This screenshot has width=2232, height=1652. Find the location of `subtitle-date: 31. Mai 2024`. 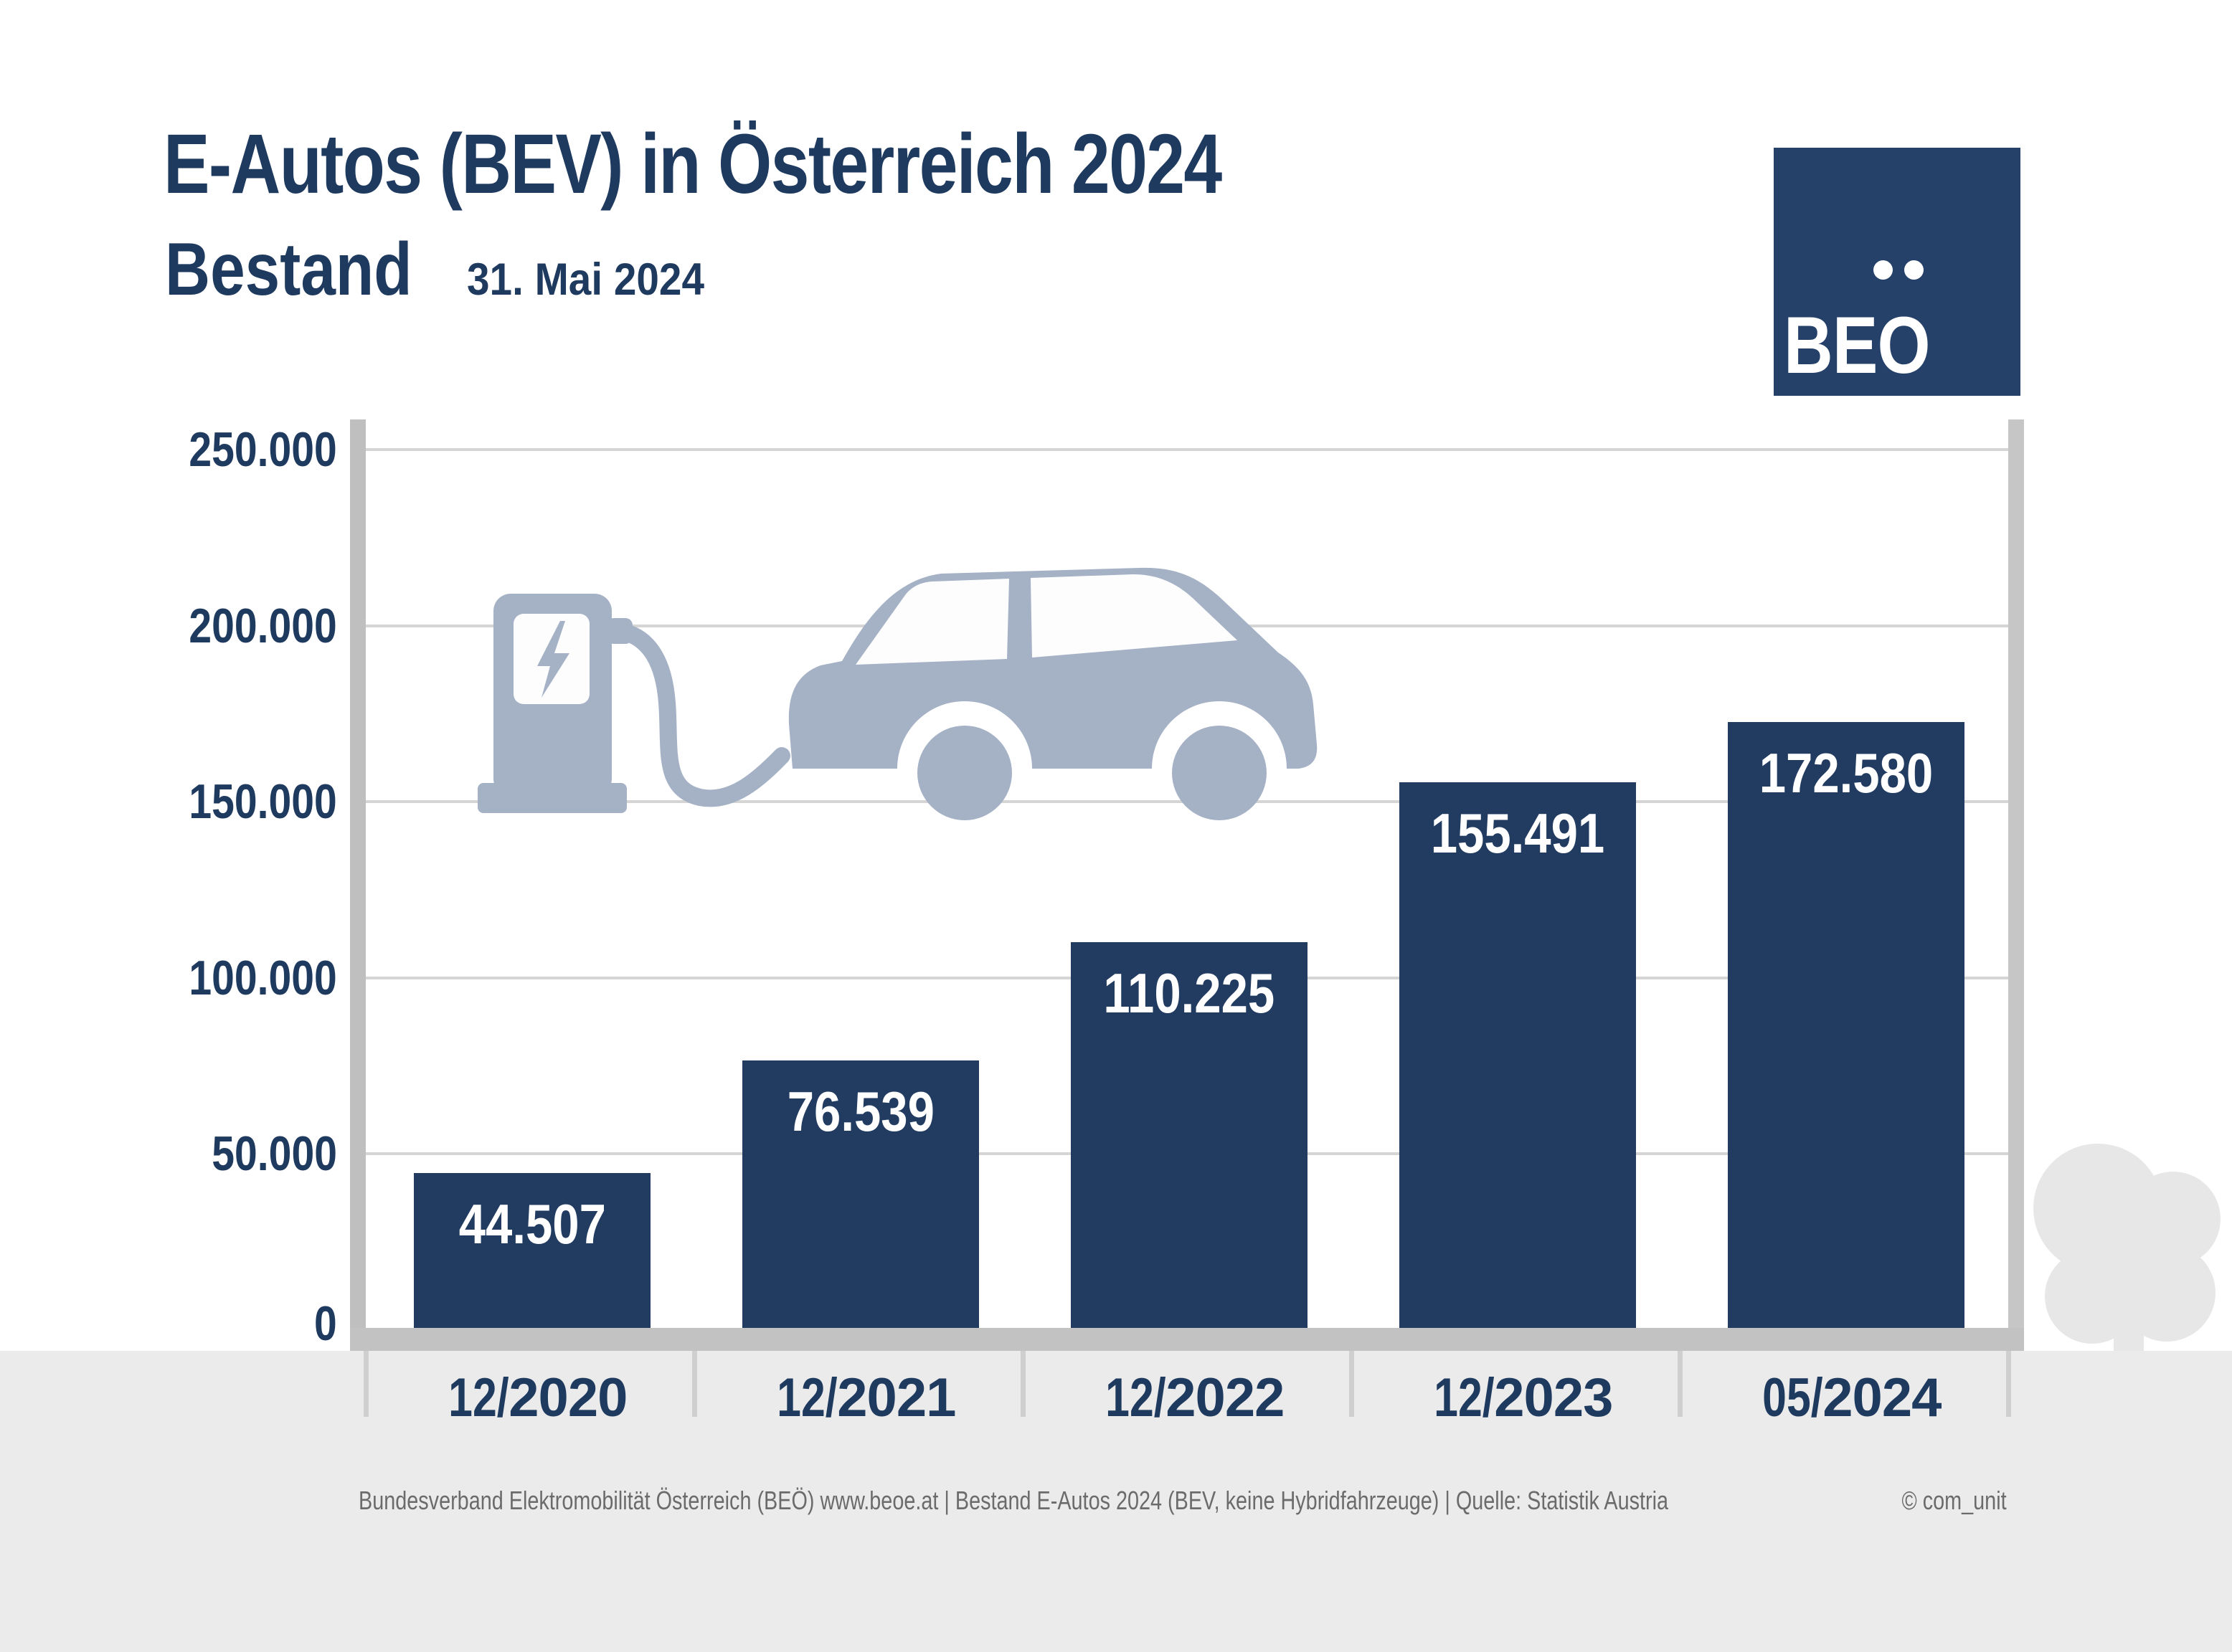

subtitle-date: 31. Mai 2024 is located at coordinates (585, 280).